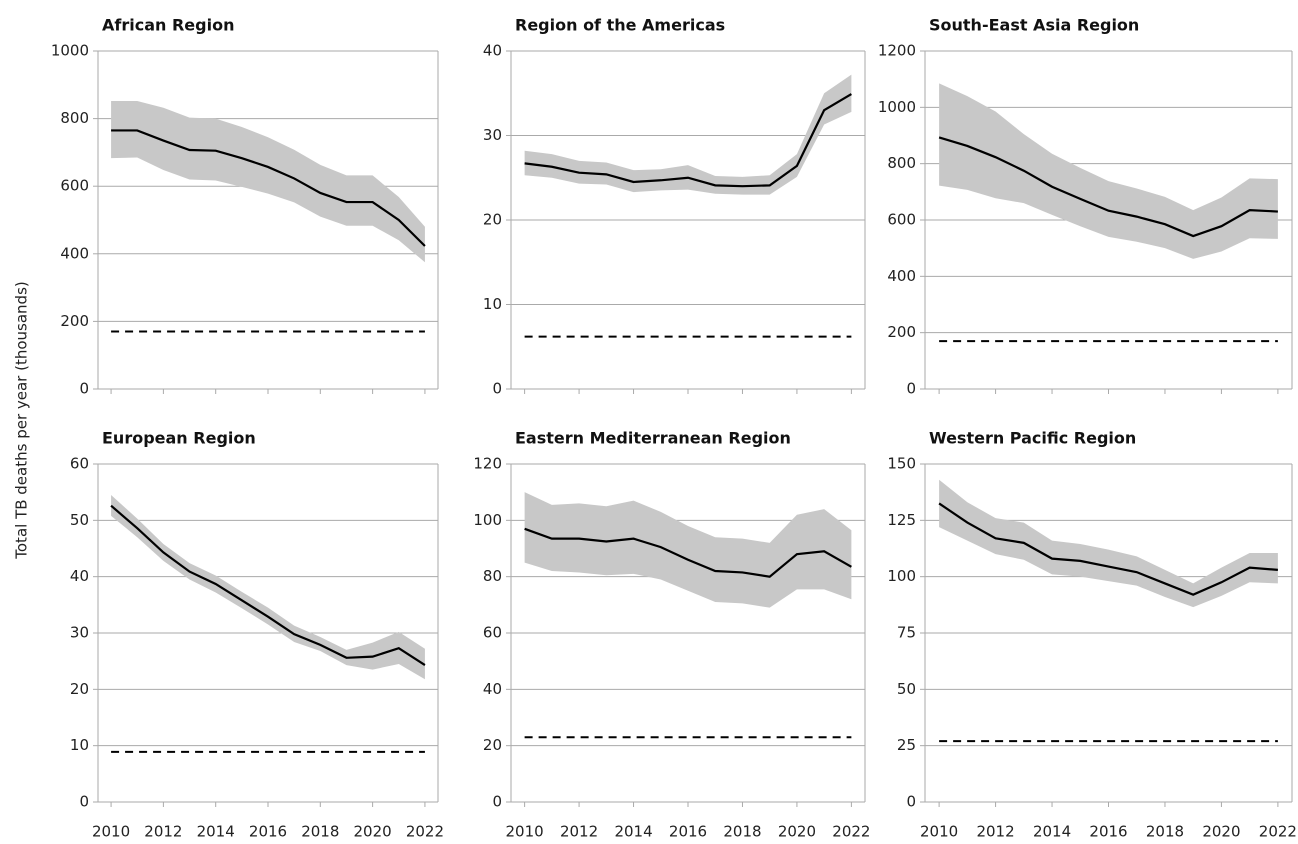 This screenshot has height=844, width=1298. I want to click on panel-title: Region of the Americas, so click(620, 25).